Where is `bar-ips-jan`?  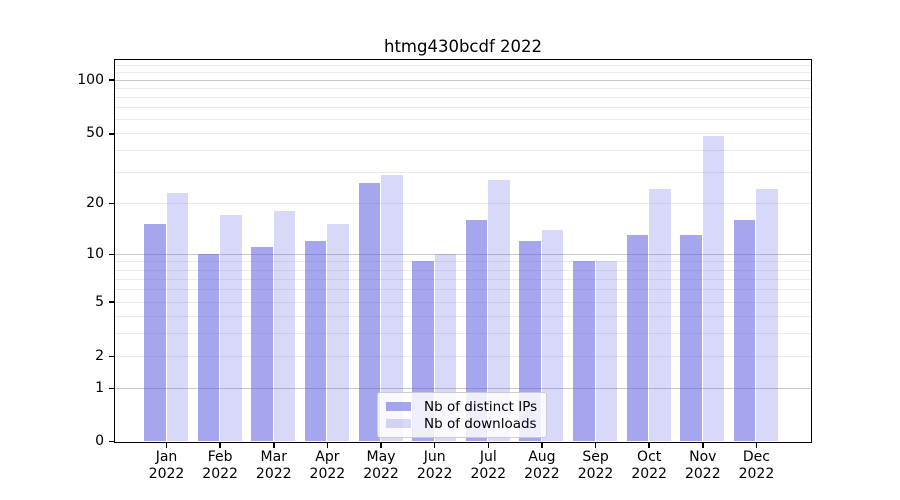 bar-ips-jan is located at coordinates (155, 332).